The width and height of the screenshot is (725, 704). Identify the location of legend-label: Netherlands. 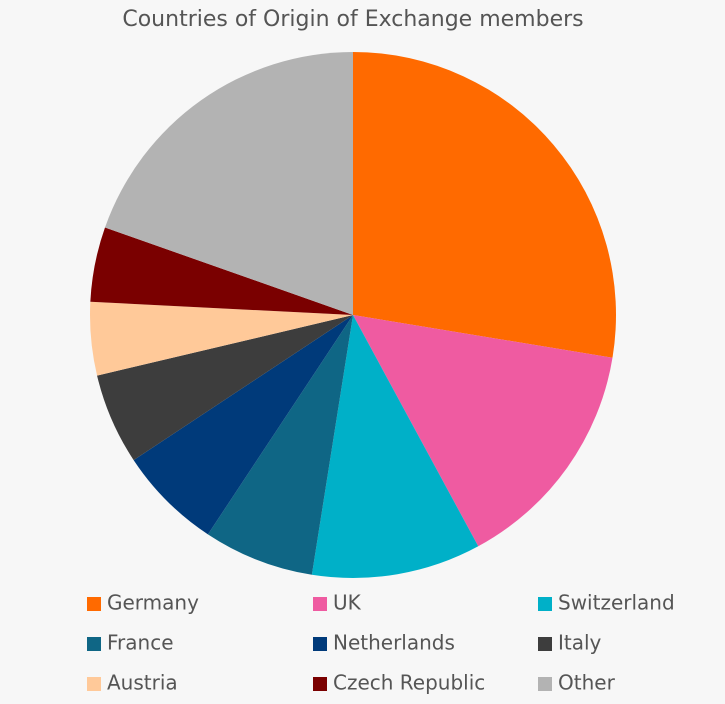
(394, 643).